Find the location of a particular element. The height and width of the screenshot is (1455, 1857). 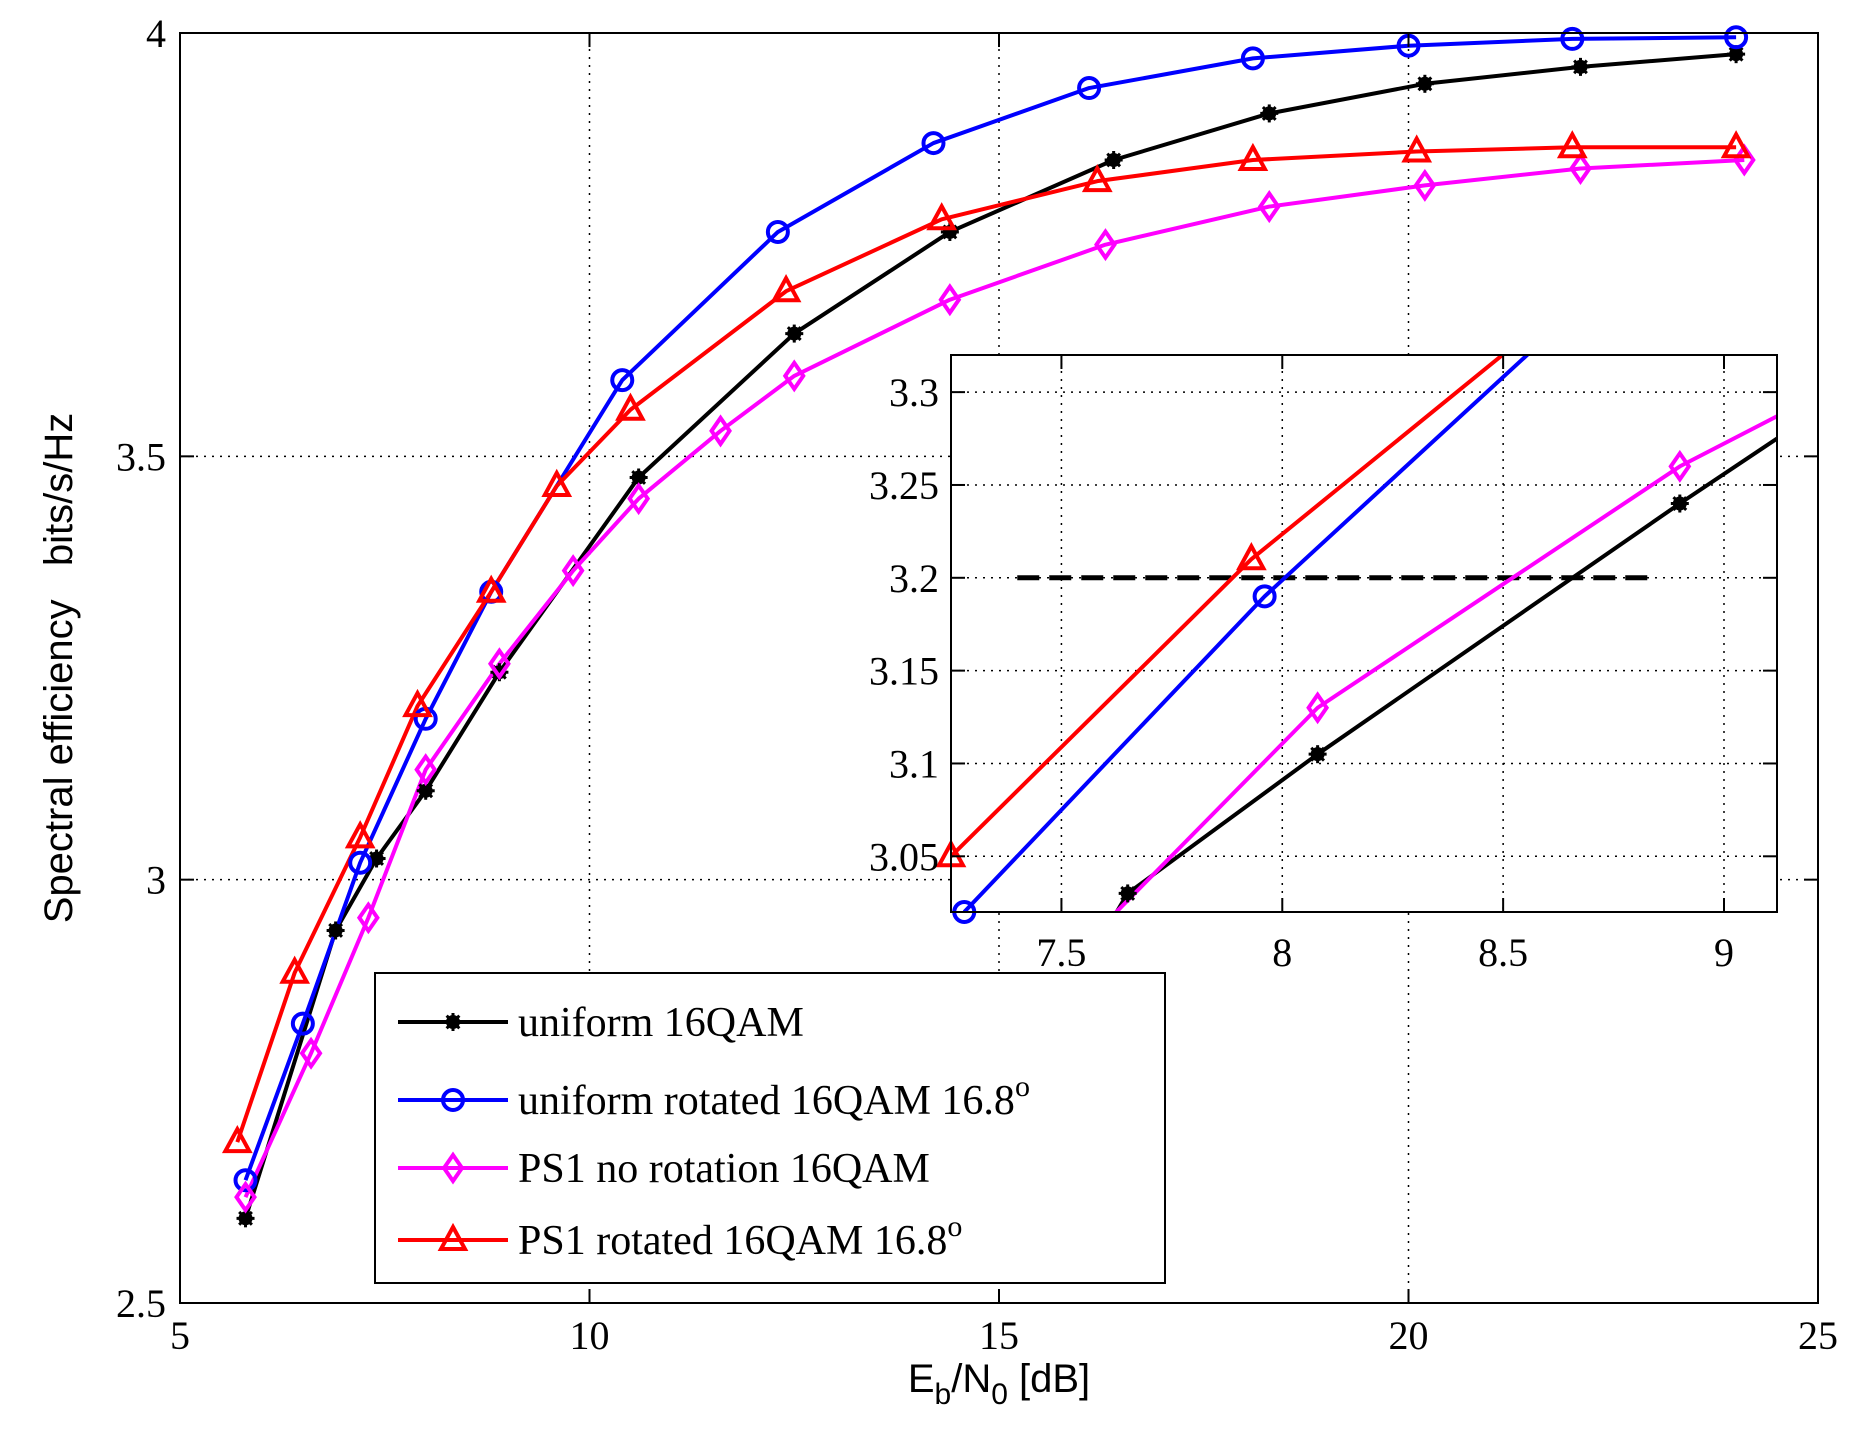

inset-ytick-label: 3.3 is located at coordinates (914, 392).